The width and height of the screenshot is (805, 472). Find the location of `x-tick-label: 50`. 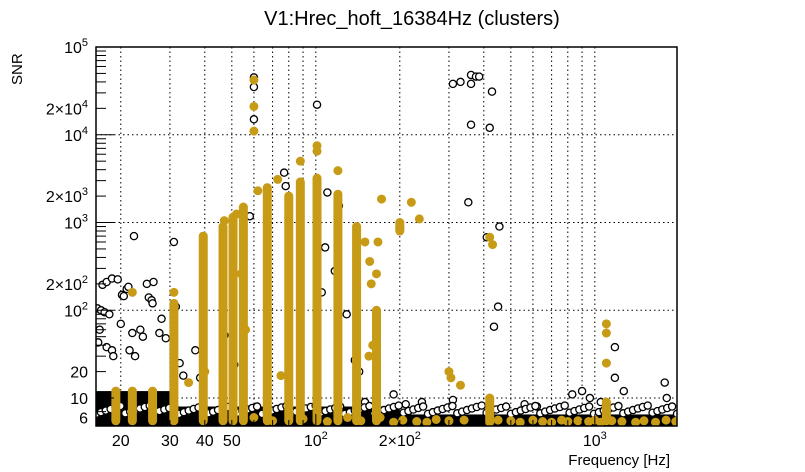

x-tick-label: 50 is located at coordinates (232, 441).